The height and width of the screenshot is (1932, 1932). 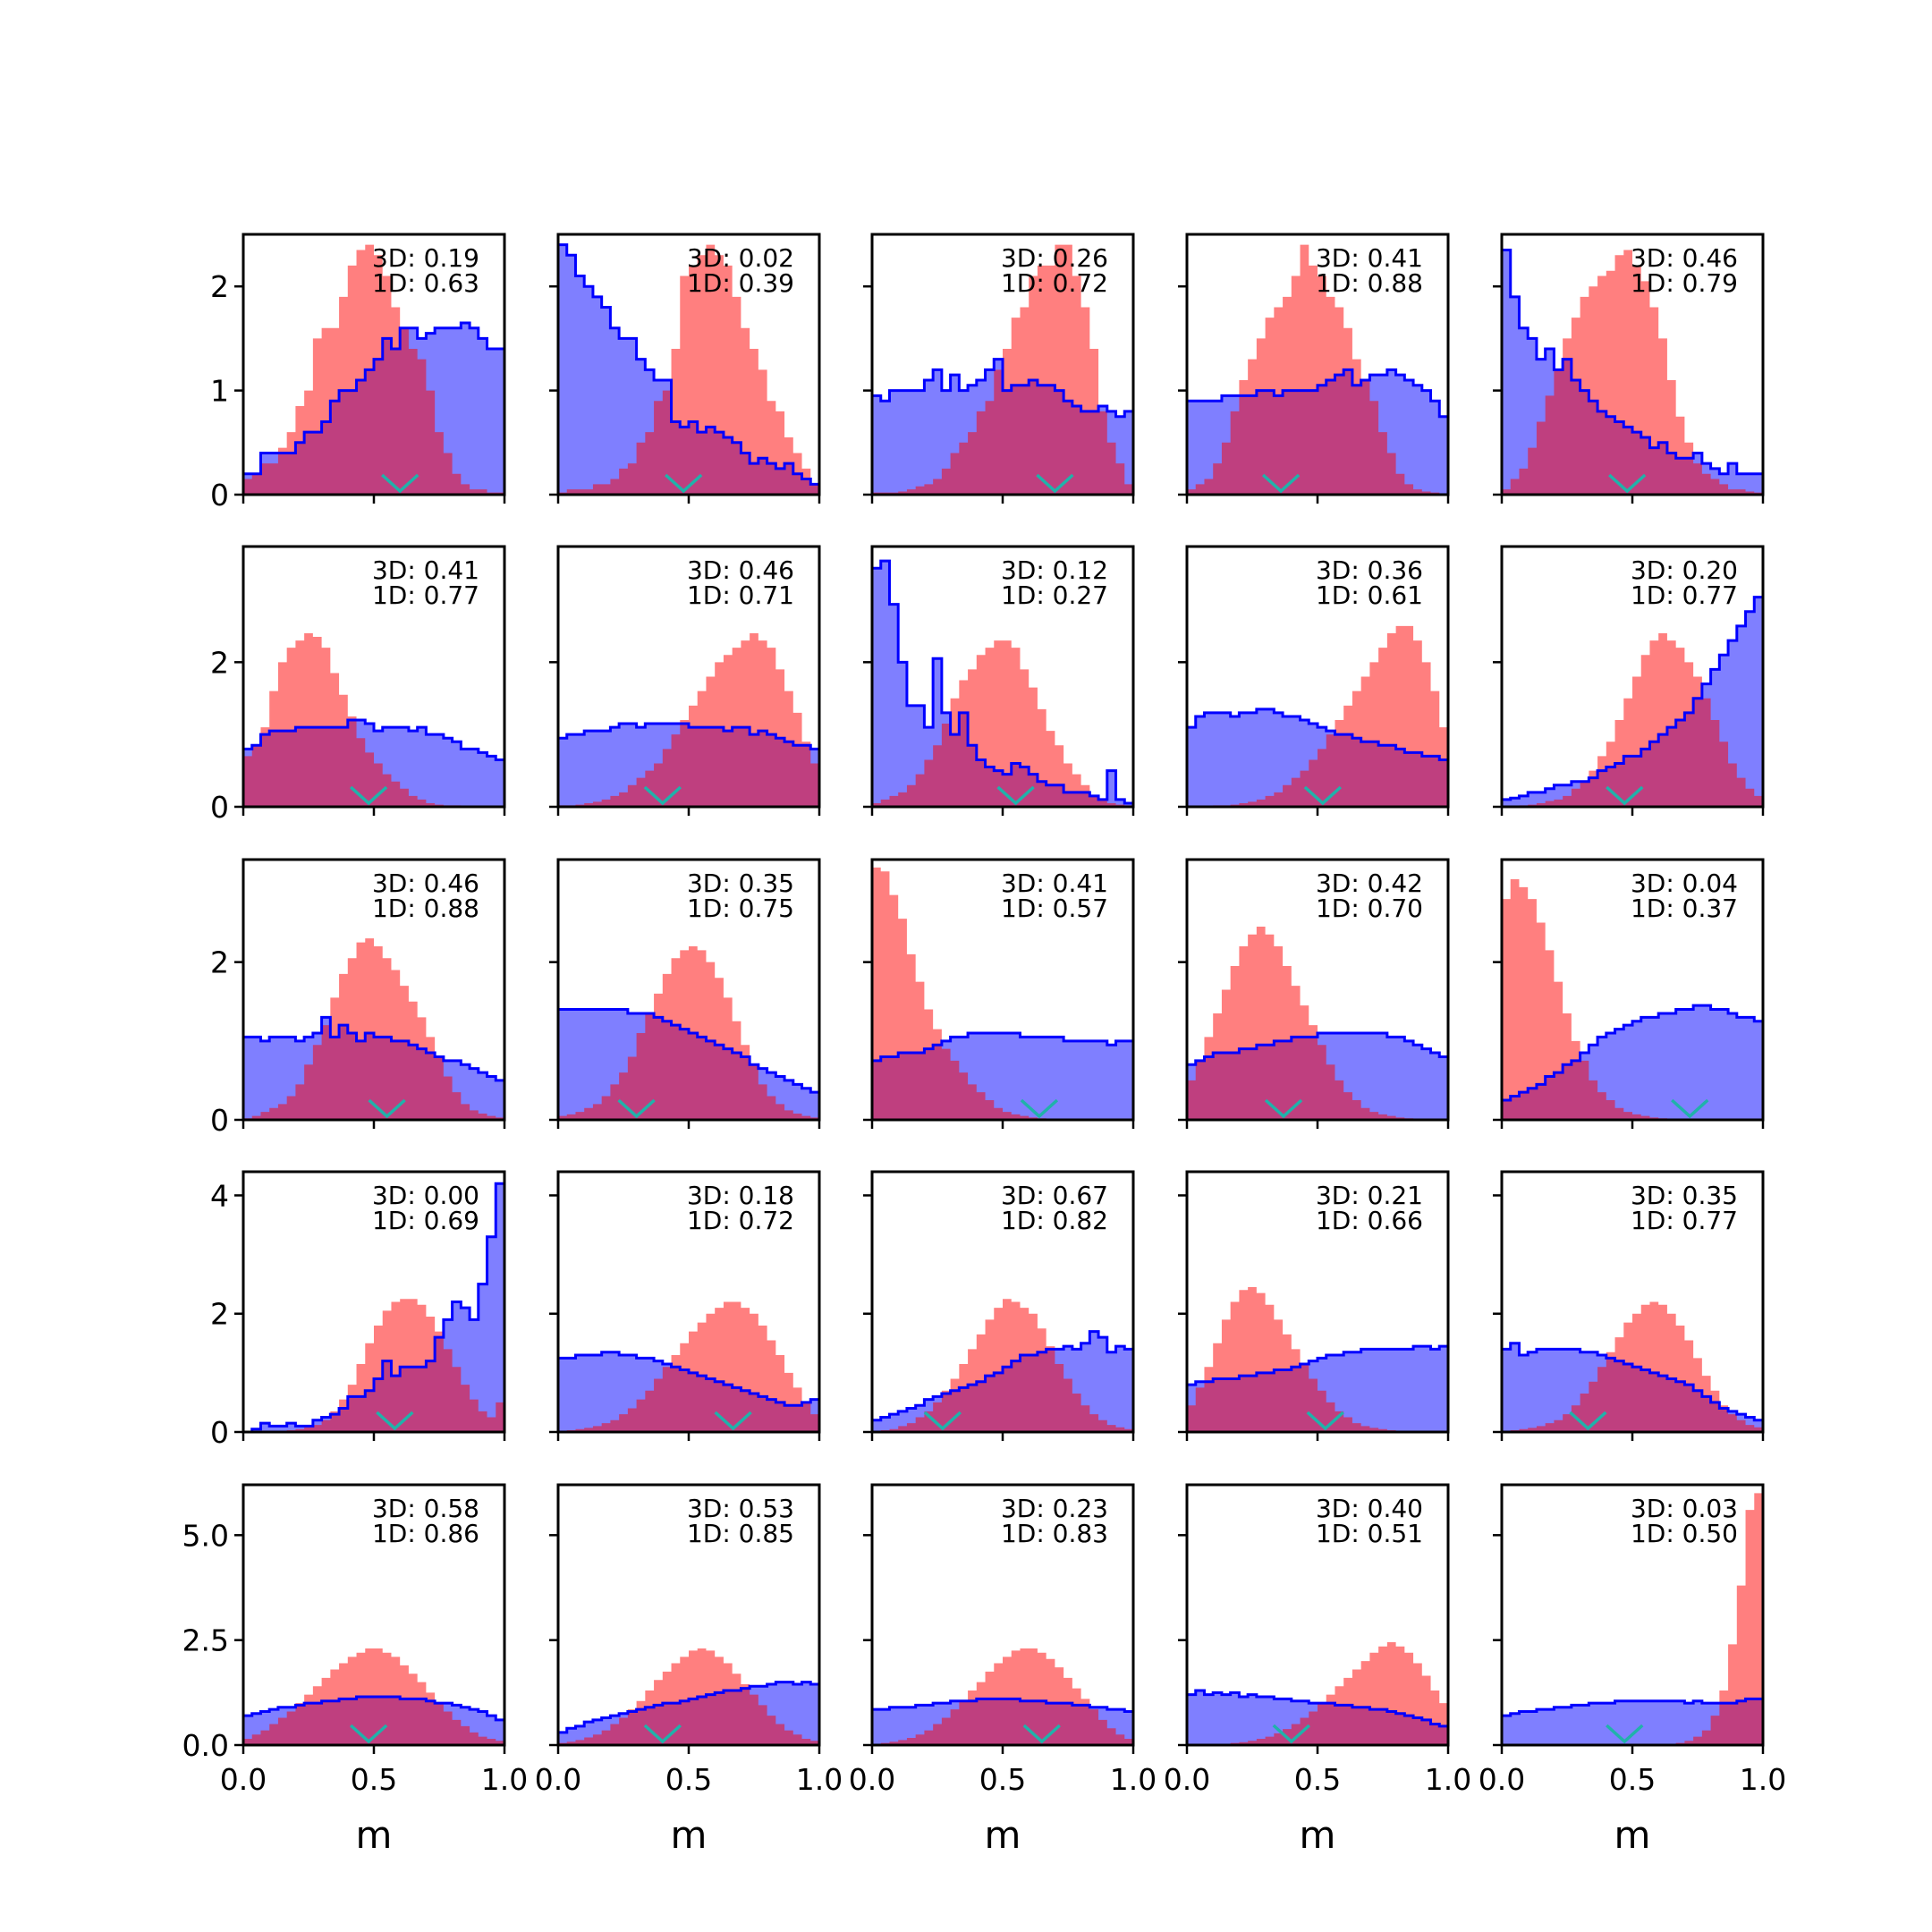 I want to click on label-1d: 1D: 0.82, so click(x=1054, y=1220).